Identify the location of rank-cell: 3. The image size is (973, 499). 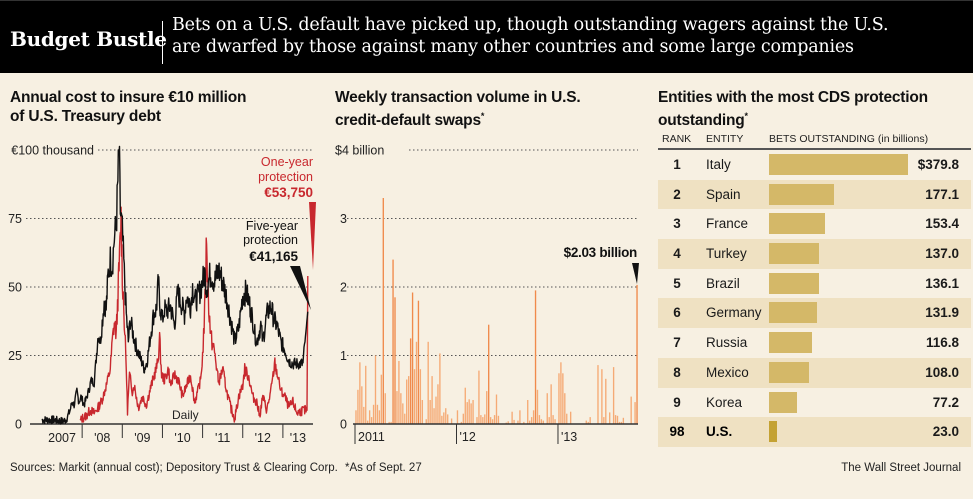
(677, 224).